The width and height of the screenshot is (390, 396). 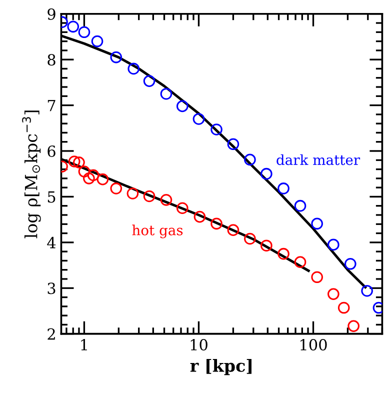 I want to click on y-tick-label: 4, so click(x=51, y=242).